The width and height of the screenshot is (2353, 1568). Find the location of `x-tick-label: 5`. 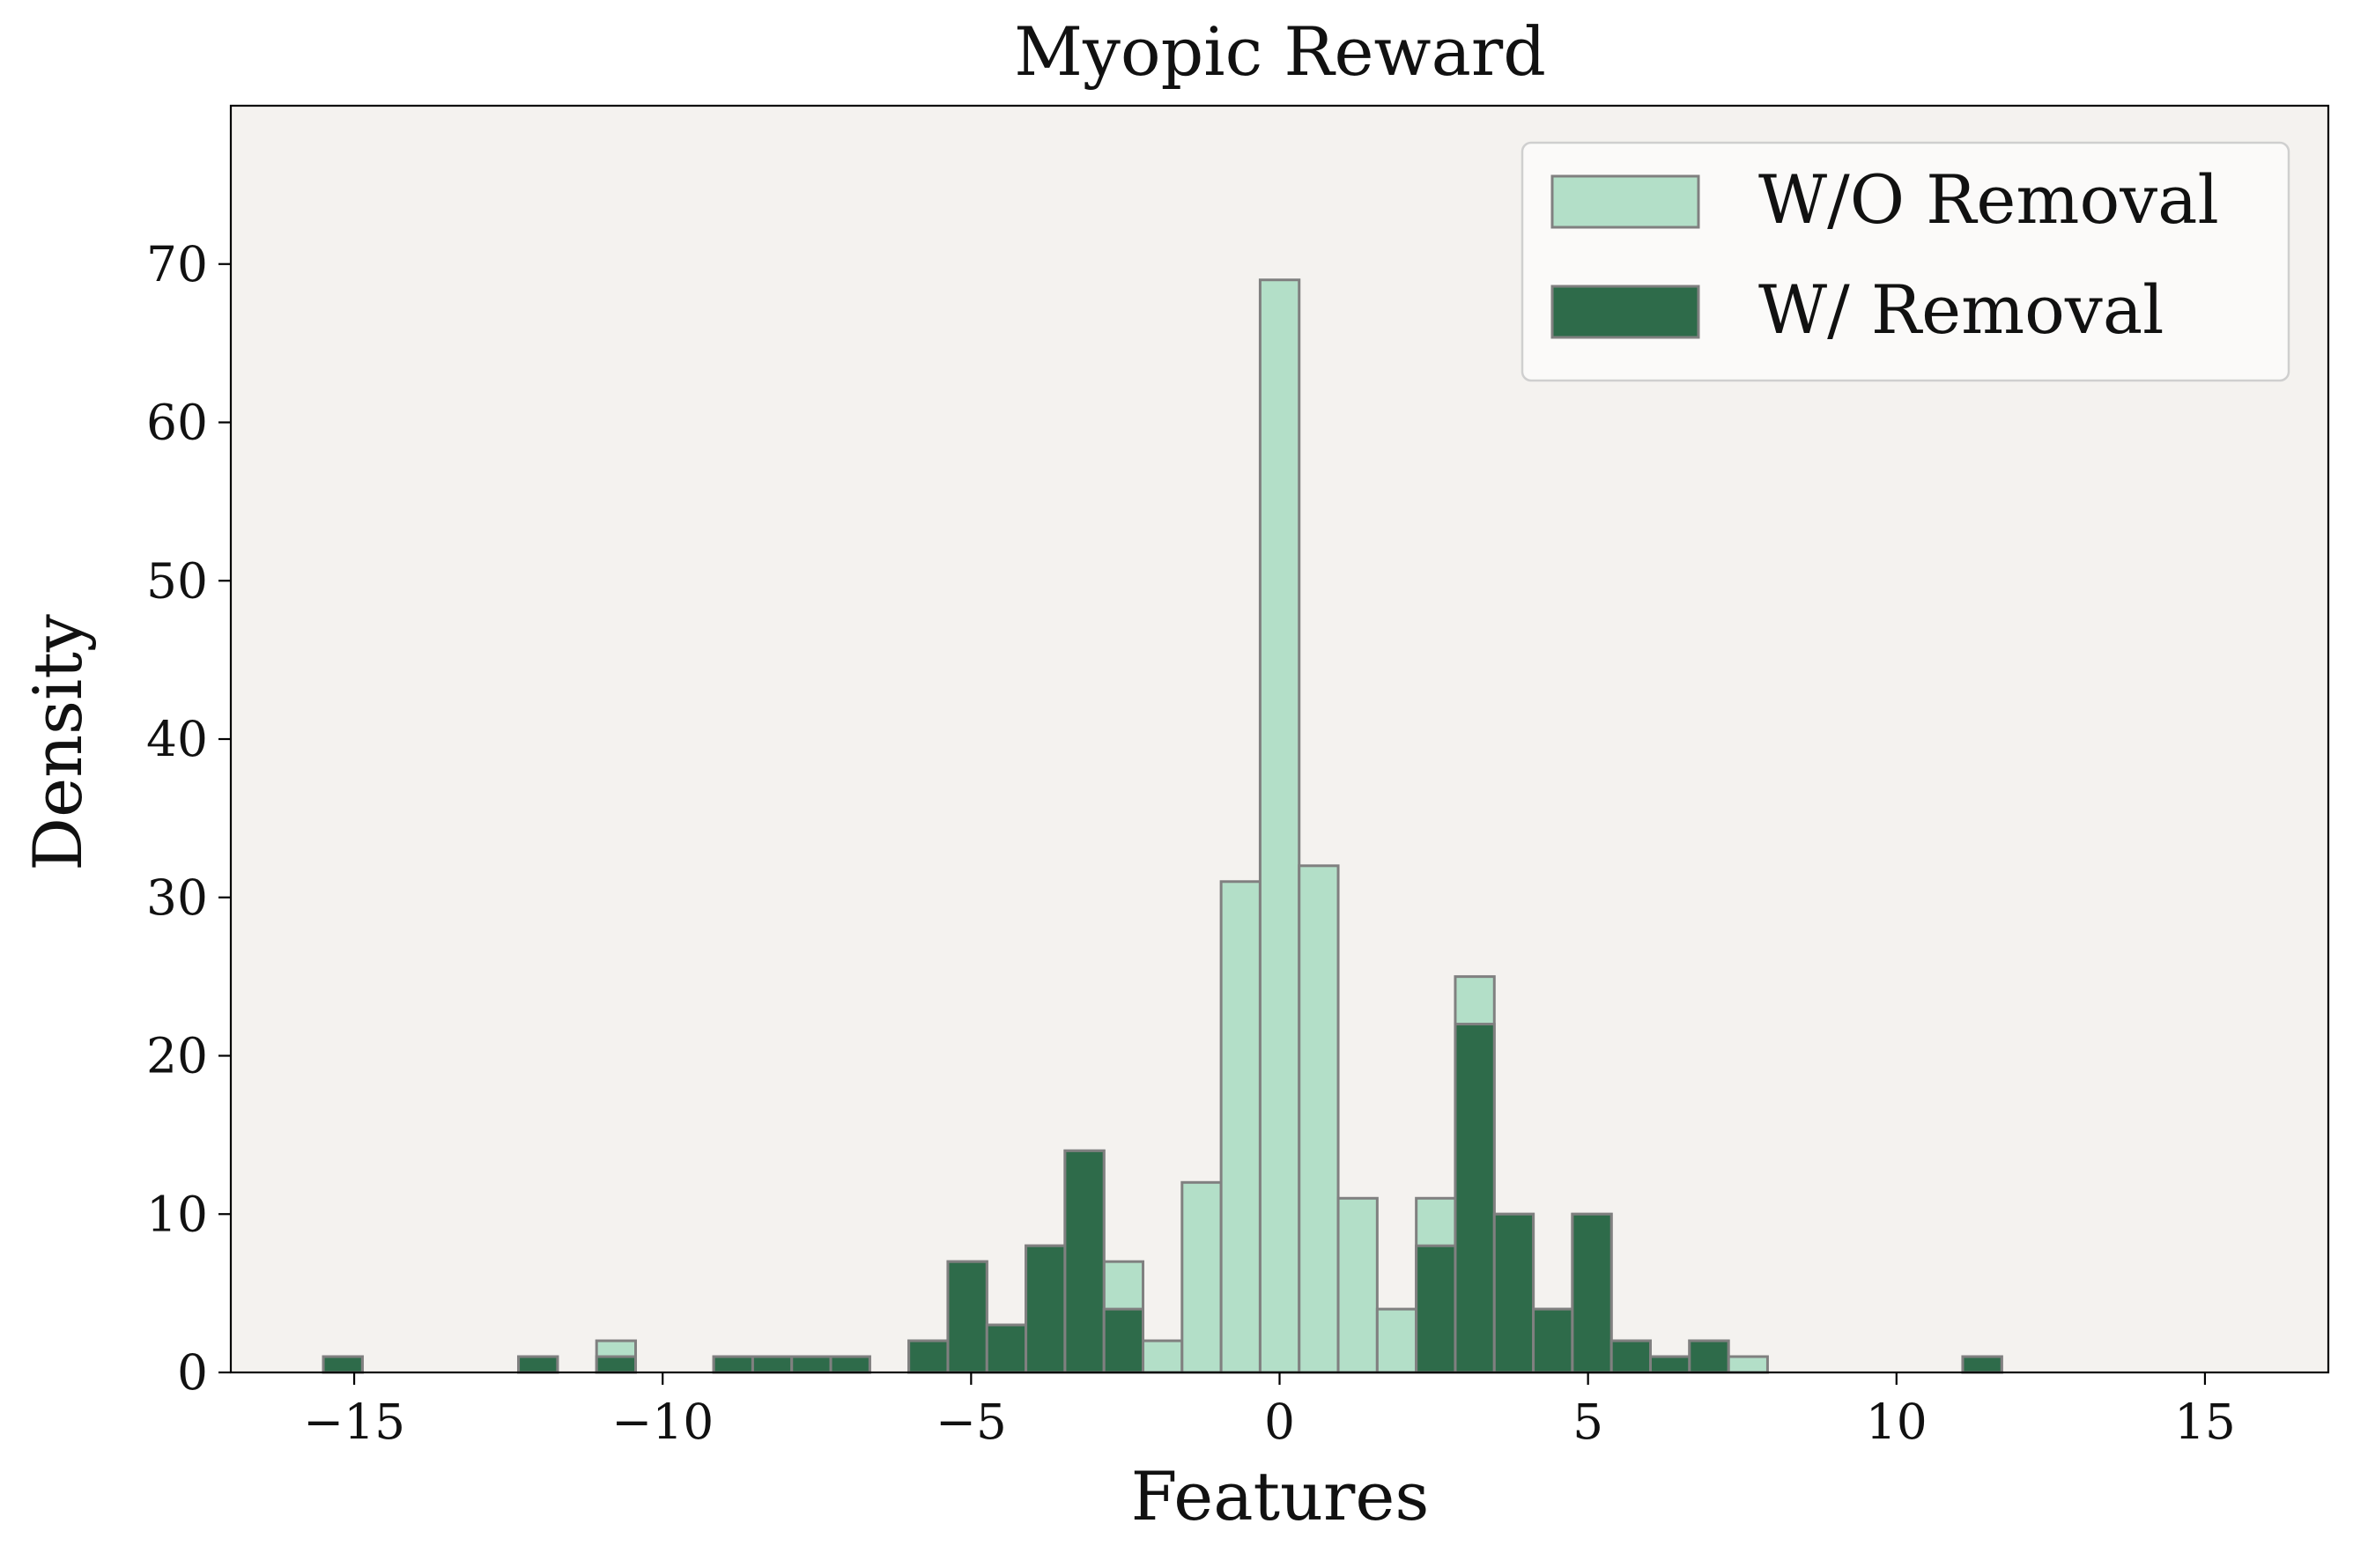

x-tick-label: 5 is located at coordinates (1587, 1422).